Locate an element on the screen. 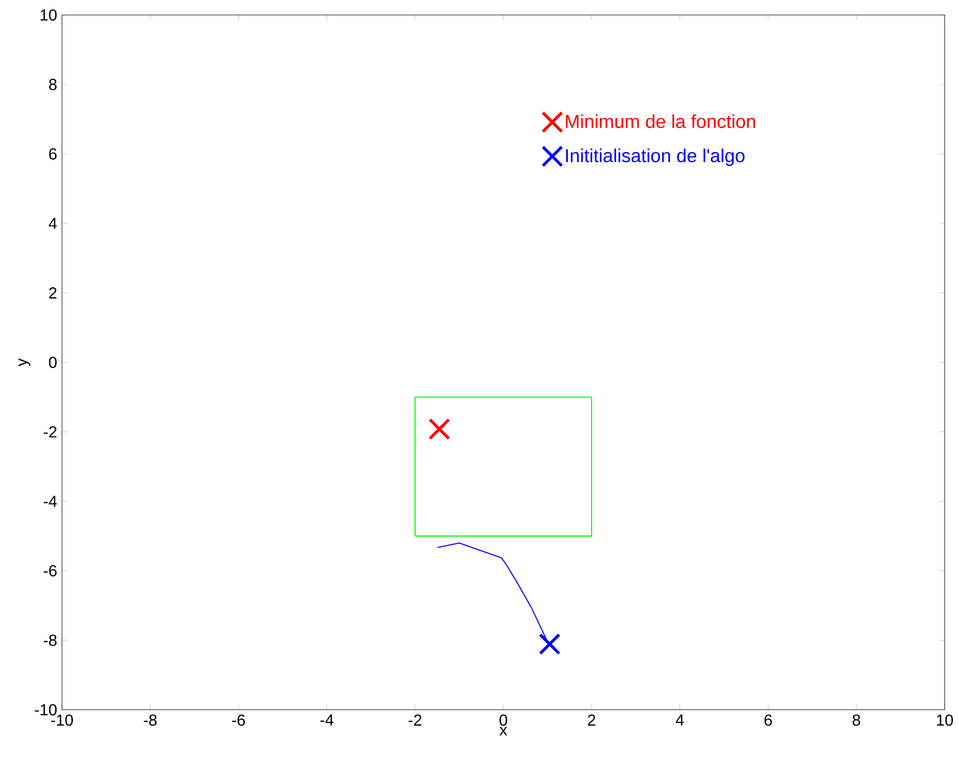  x-tick-label: 4 is located at coordinates (680, 720).